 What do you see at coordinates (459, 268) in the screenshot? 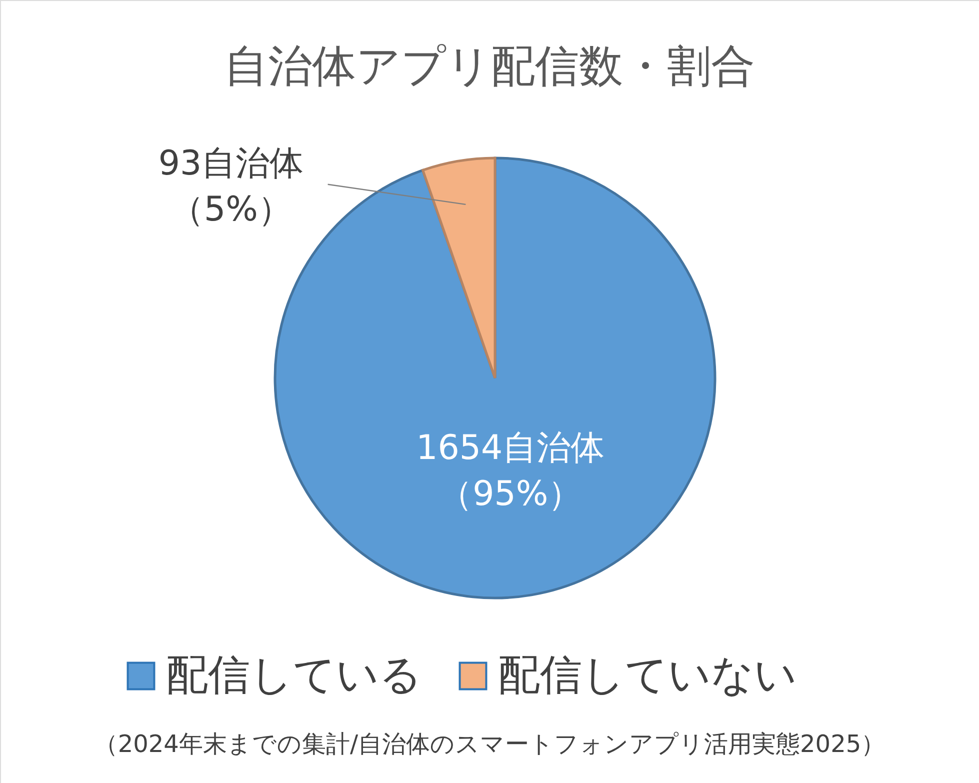
I see `pie-slice` at bounding box center [459, 268].